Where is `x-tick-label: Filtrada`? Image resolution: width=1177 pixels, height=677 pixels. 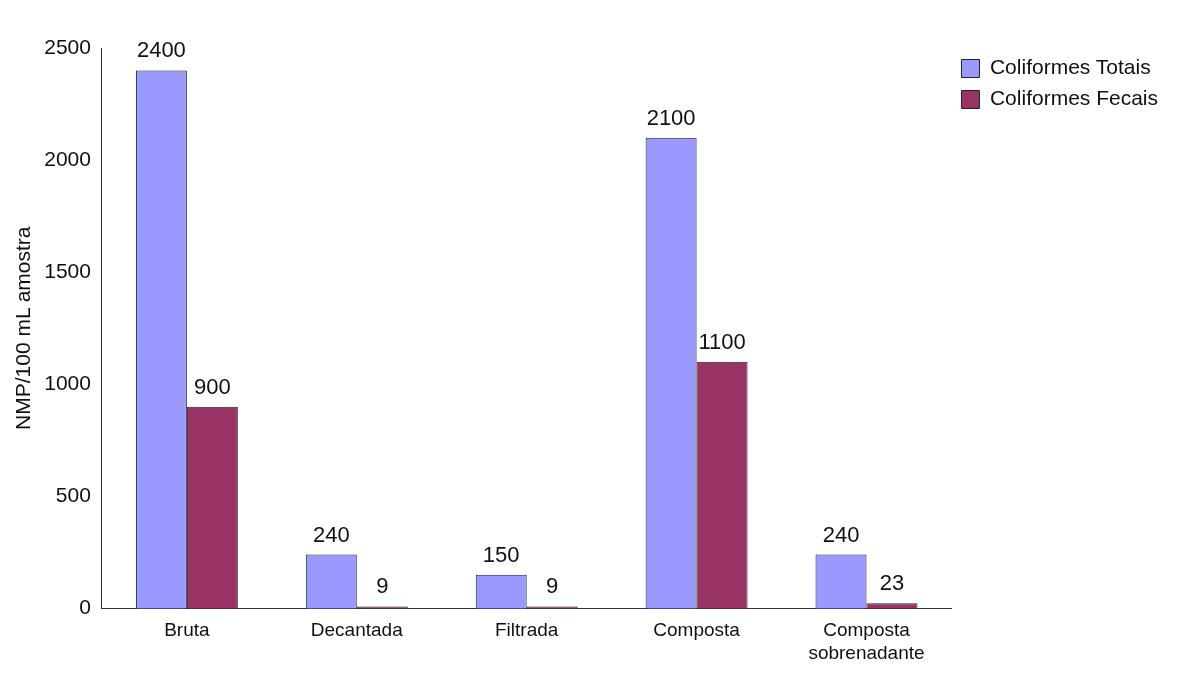
x-tick-label: Filtrada is located at coordinates (527, 630).